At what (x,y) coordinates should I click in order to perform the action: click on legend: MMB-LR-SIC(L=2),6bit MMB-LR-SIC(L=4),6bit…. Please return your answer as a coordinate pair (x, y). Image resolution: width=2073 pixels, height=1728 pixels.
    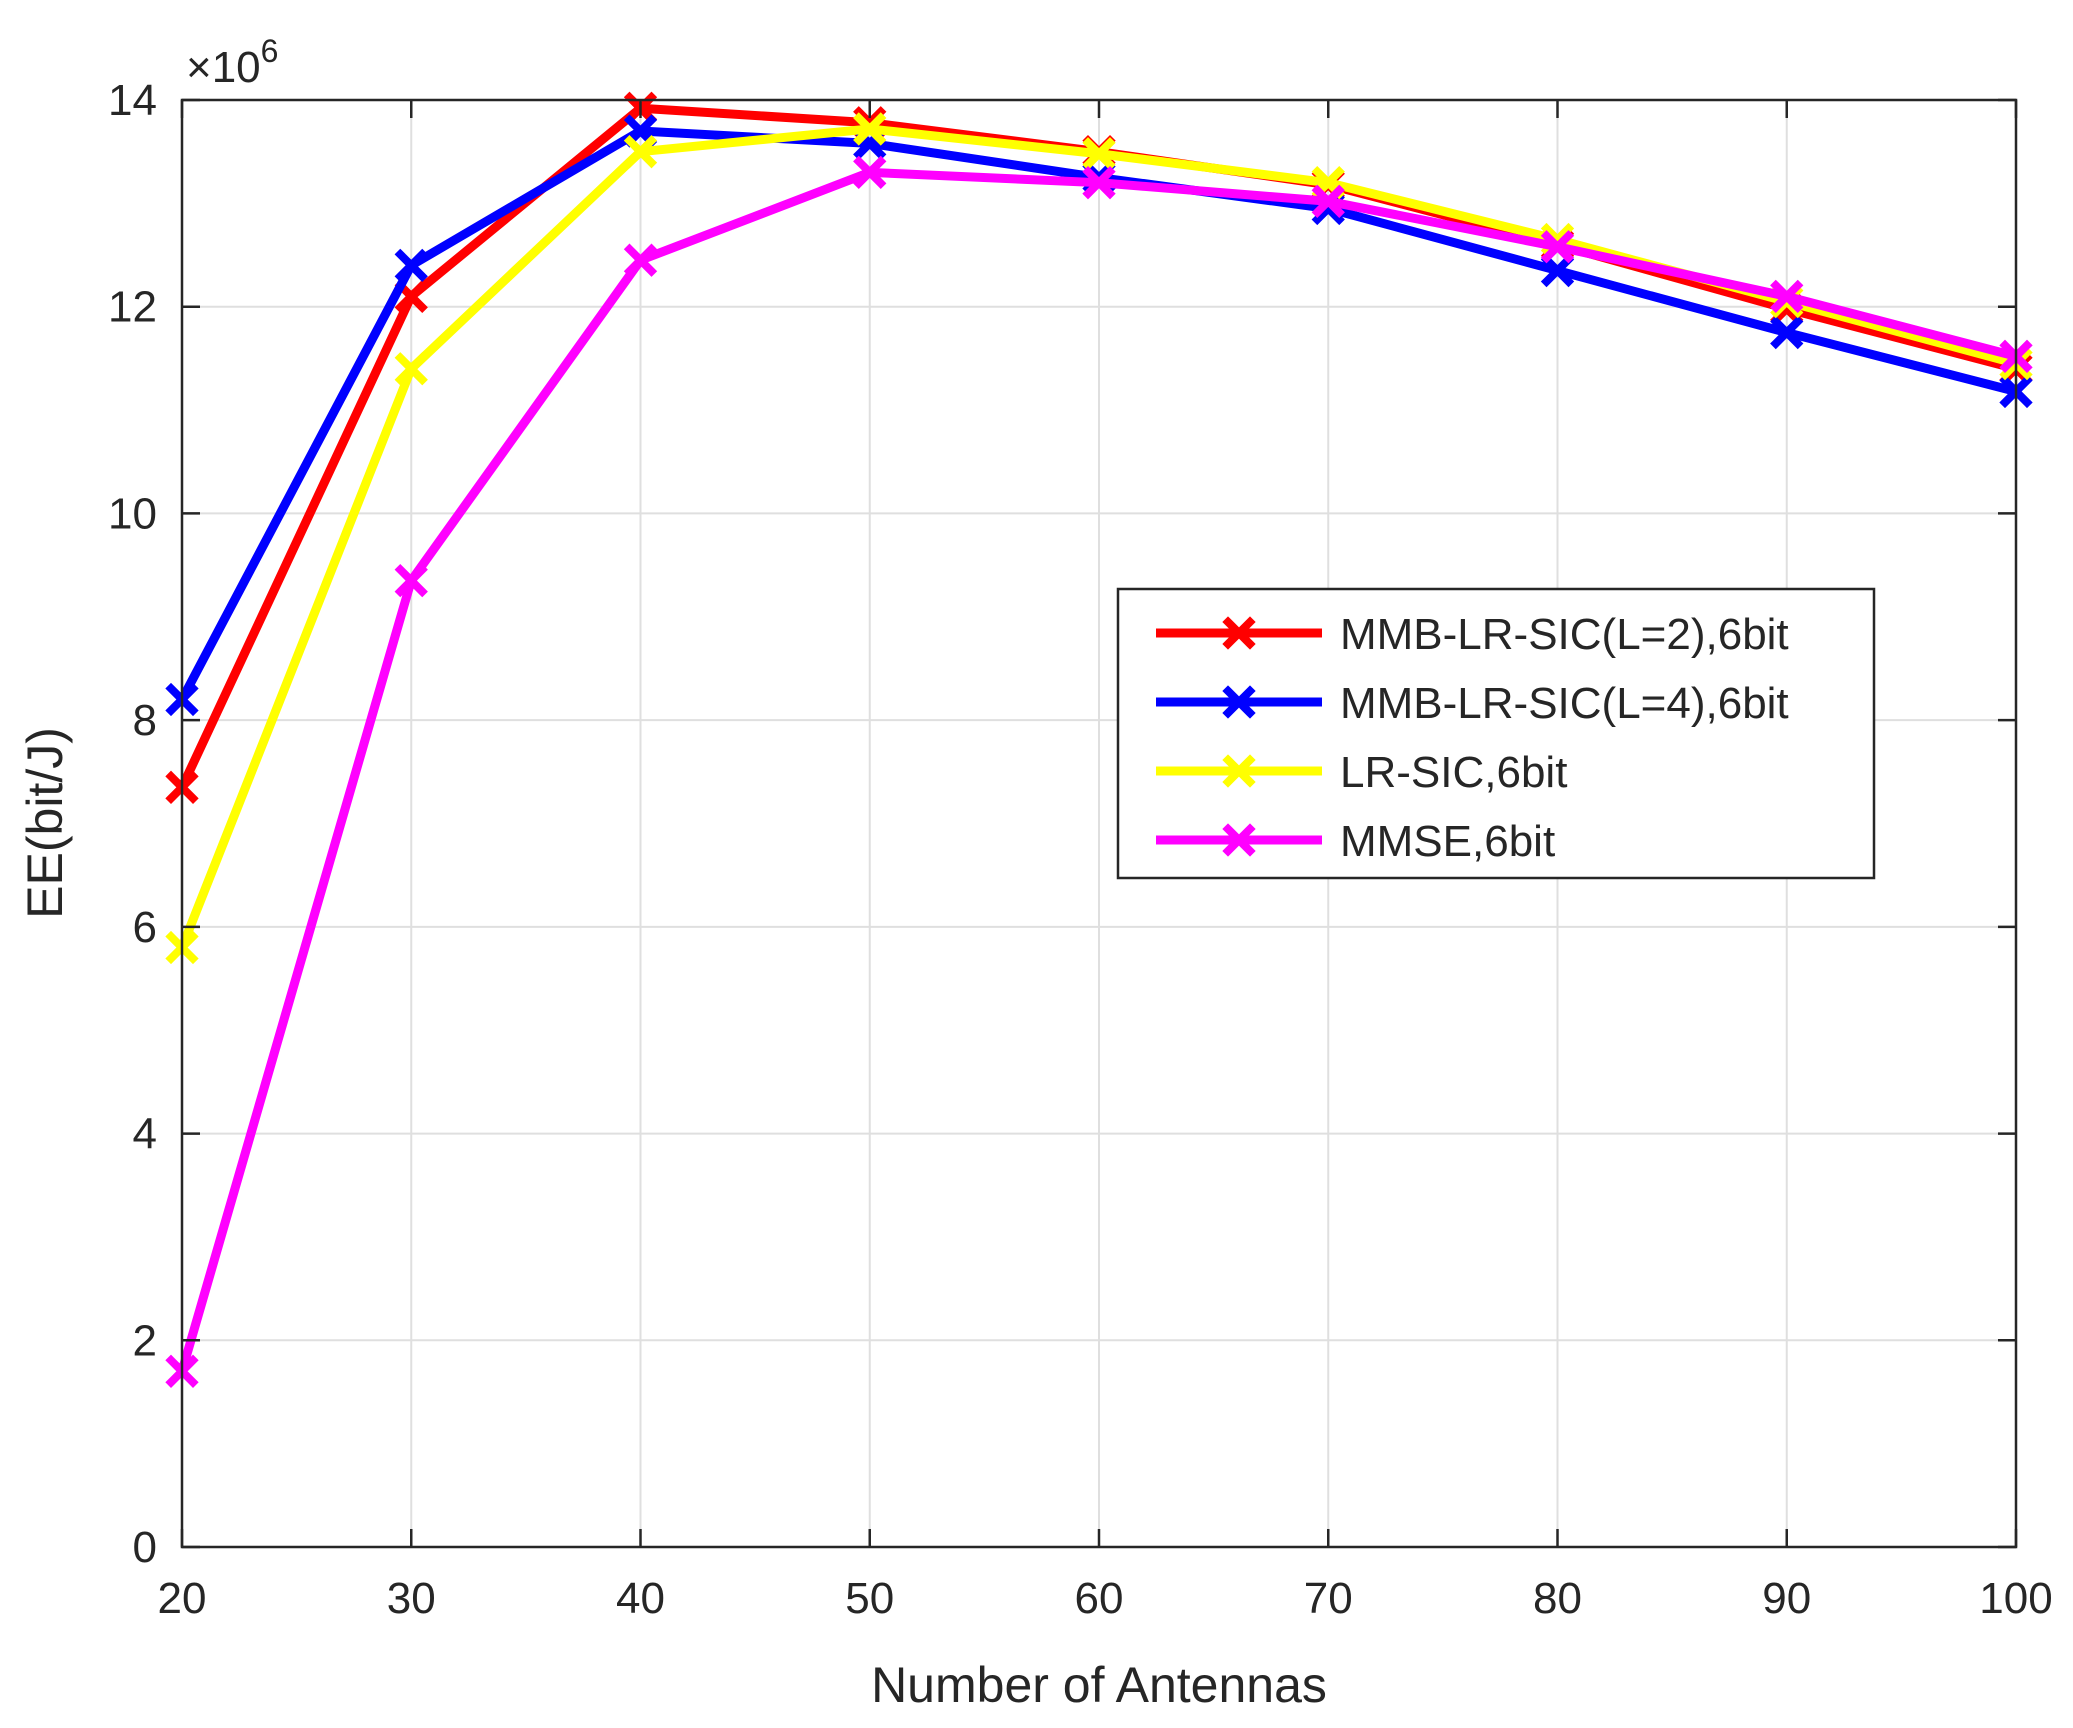
    Looking at the image, I should click on (1496, 733).